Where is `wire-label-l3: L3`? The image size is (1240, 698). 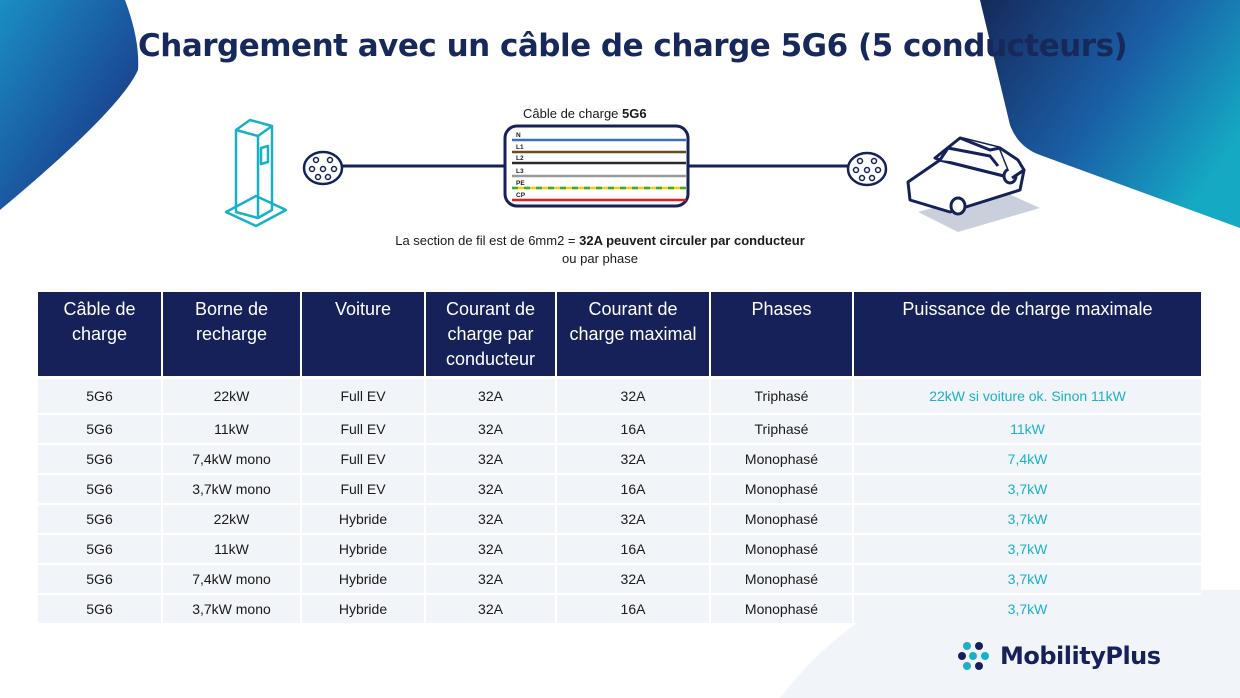 wire-label-l3: L3 is located at coordinates (520, 171).